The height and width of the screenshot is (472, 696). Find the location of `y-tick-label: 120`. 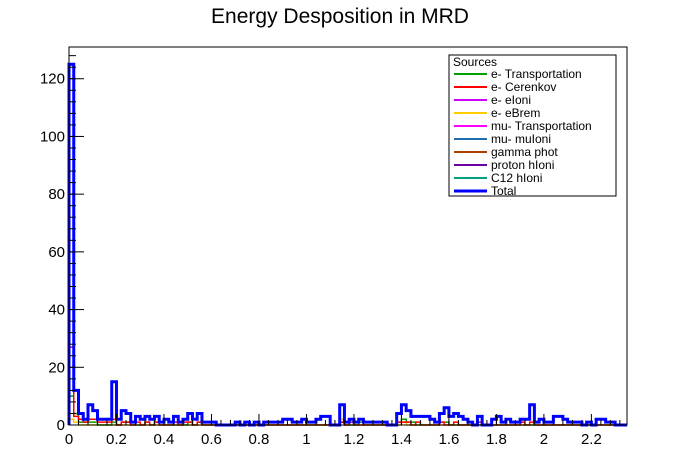

y-tick-label: 120 is located at coordinates (52, 79).